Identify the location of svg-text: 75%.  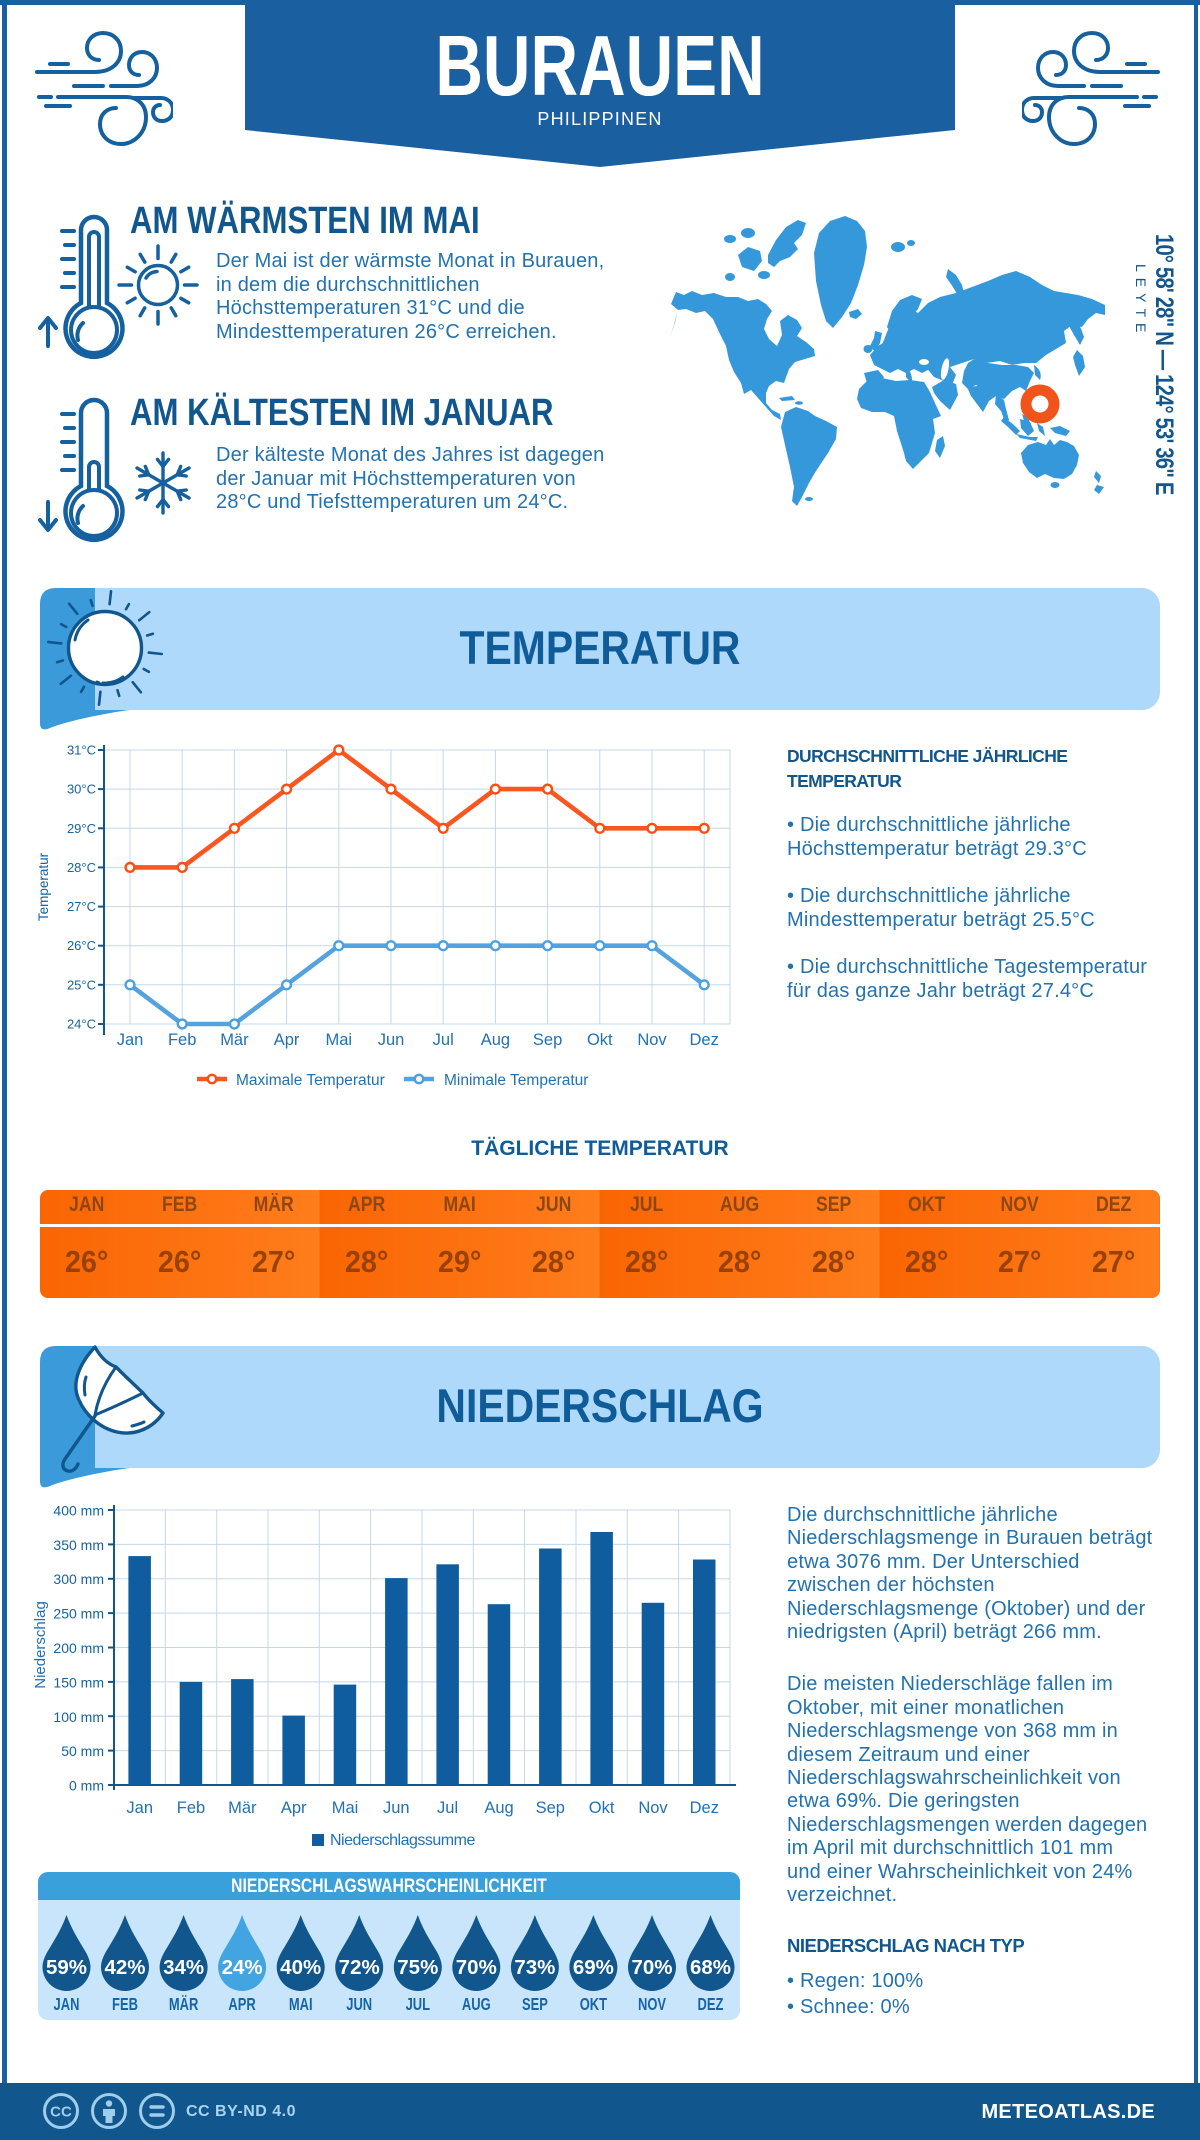
(417, 1967).